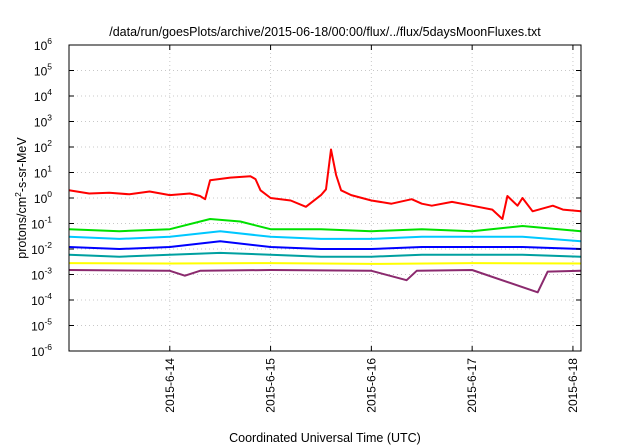 The width and height of the screenshot is (640, 448). What do you see at coordinates (43, 70) in the screenshot?
I see `y-tick-label: 10⁵` at bounding box center [43, 70].